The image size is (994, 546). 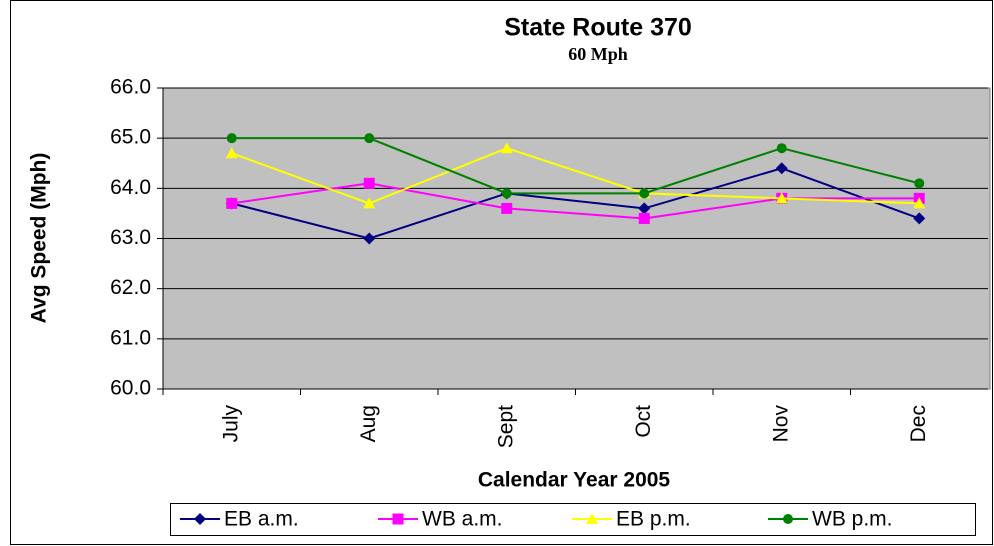 What do you see at coordinates (505, 426) in the screenshot?
I see `x-tick-label: Sept` at bounding box center [505, 426].